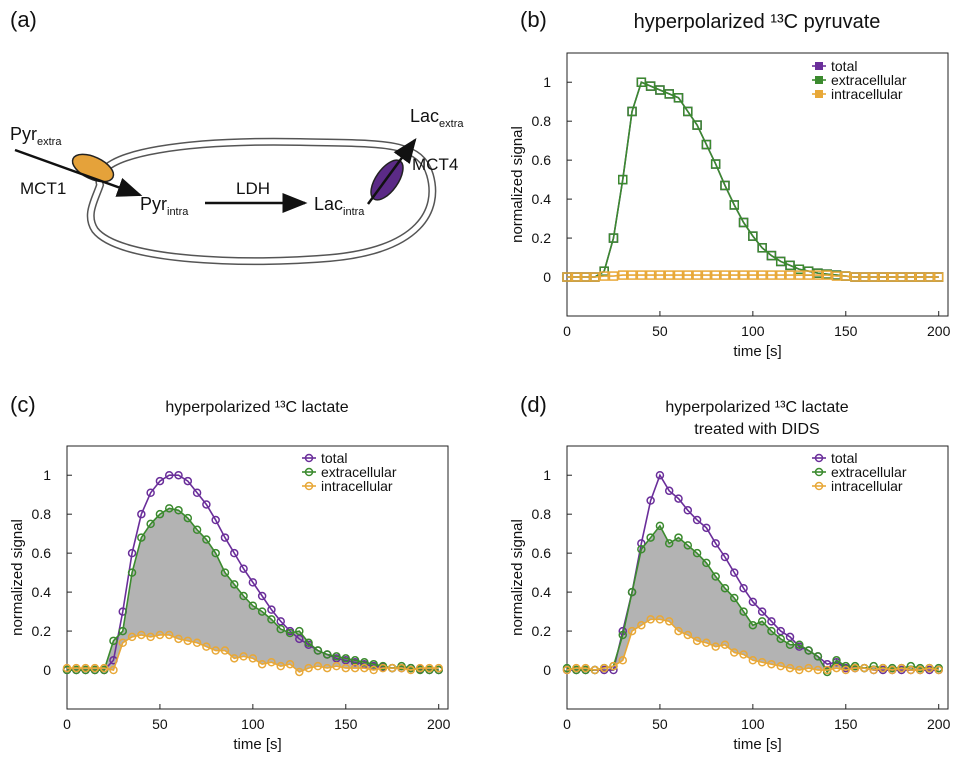 The width and height of the screenshot is (955, 766). I want to click on label: Lac, so click(328, 204).